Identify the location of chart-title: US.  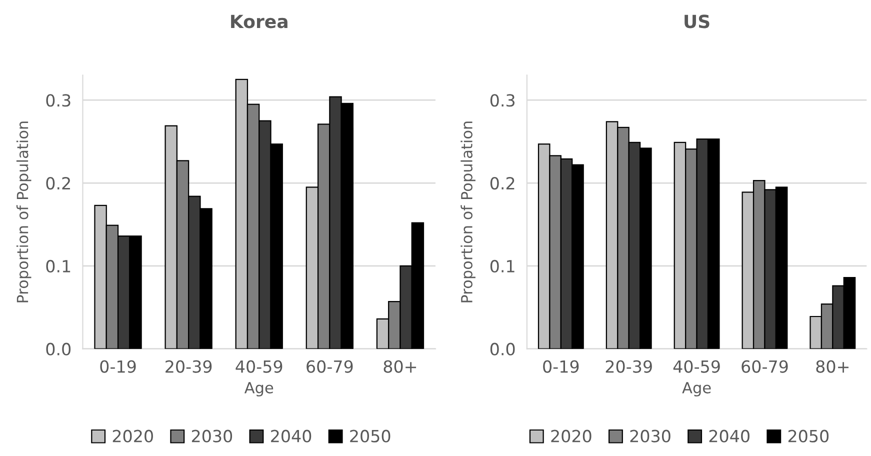
(697, 21).